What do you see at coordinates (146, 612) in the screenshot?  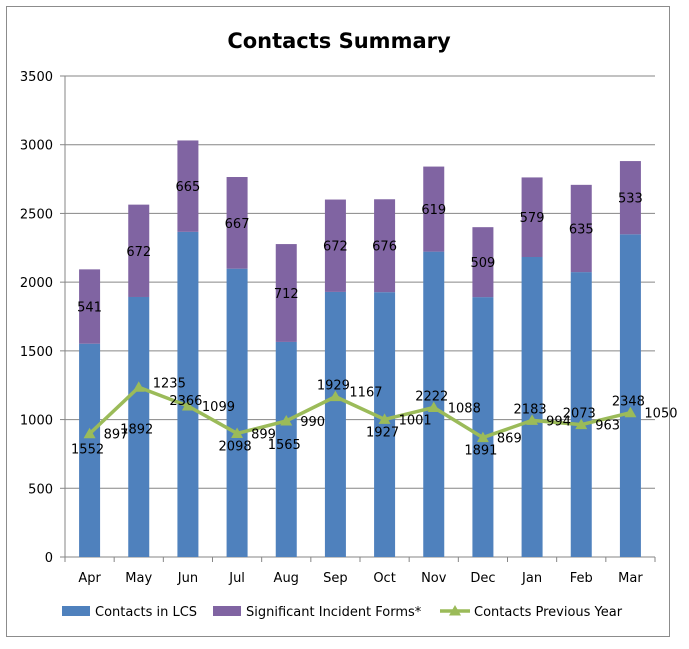 I see `legend-label: Contacts in LCS` at bounding box center [146, 612].